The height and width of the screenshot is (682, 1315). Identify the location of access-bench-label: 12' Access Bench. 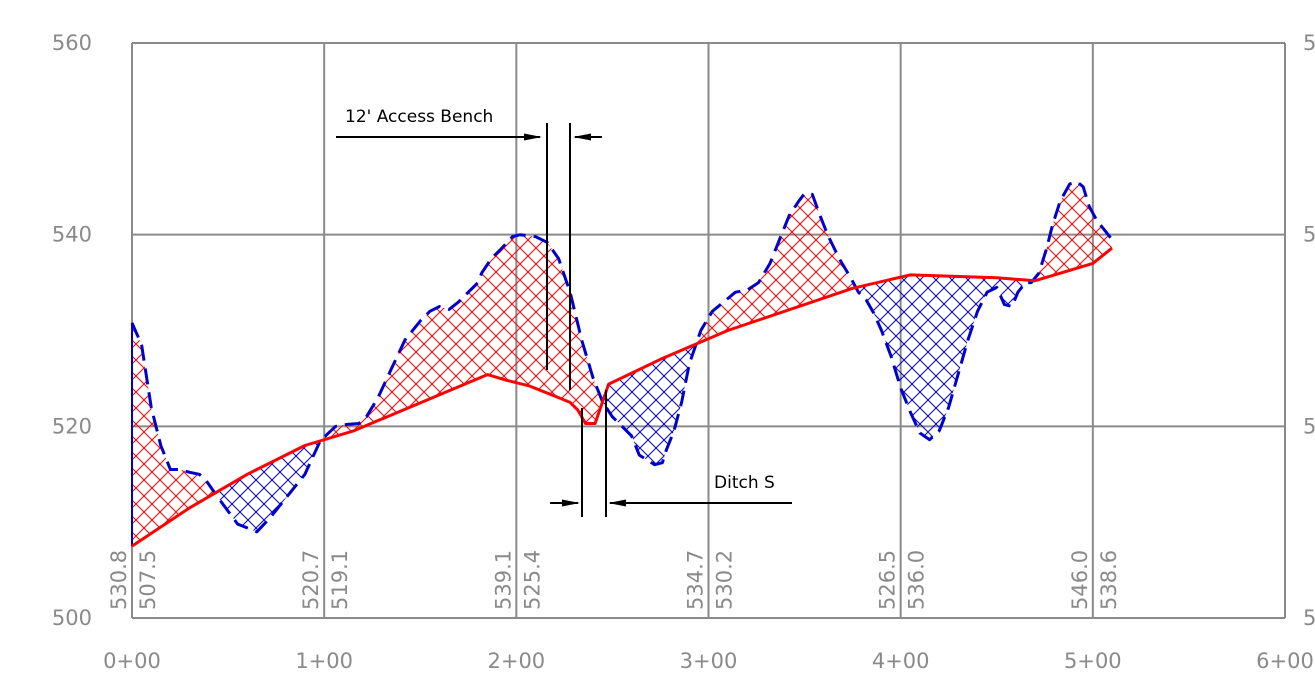
(419, 117).